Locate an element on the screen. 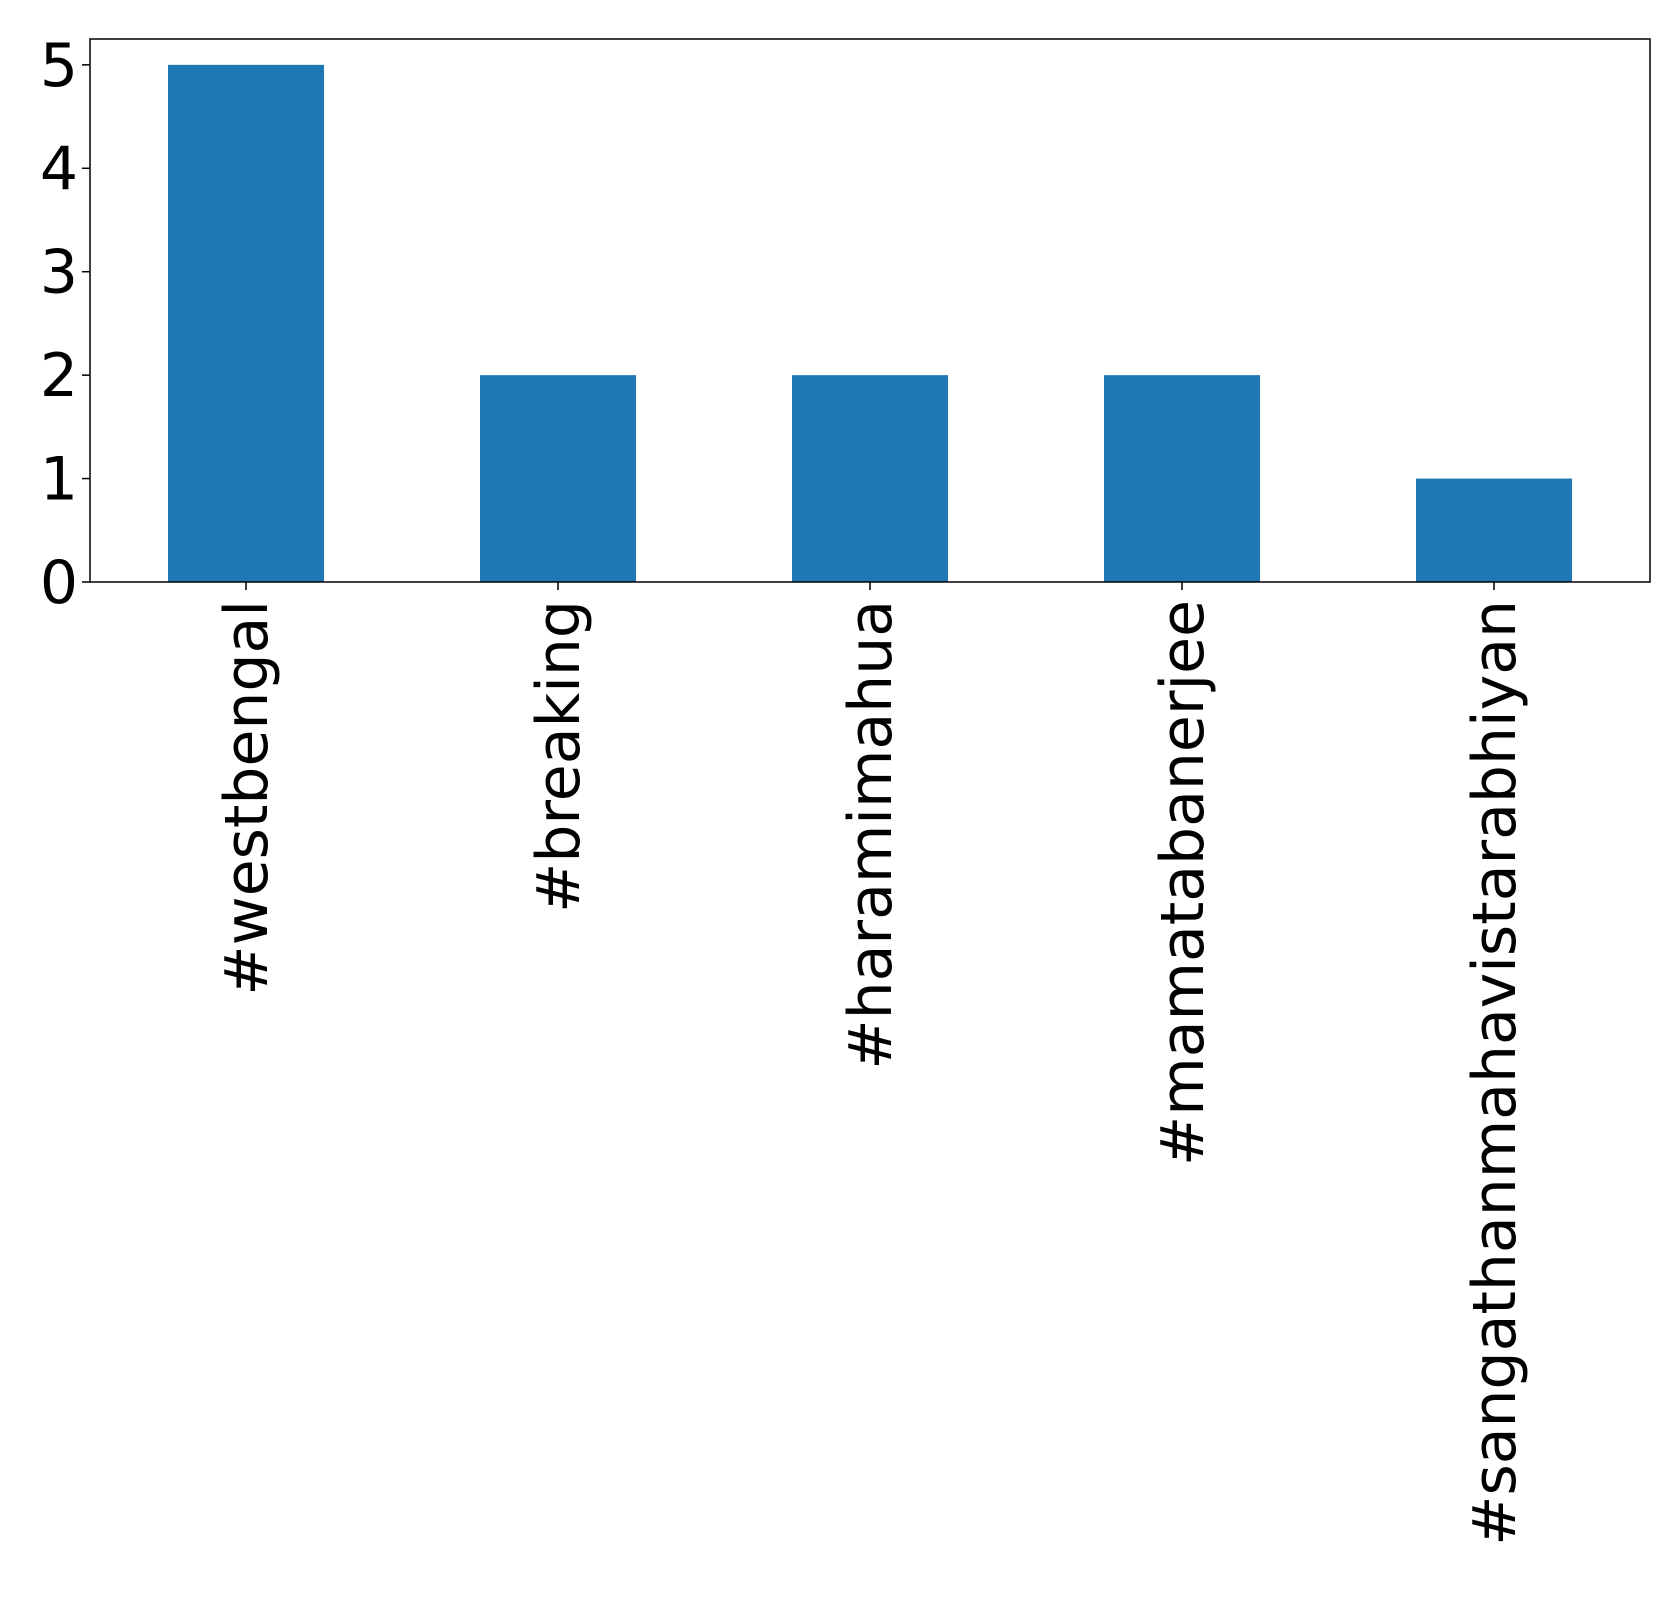 The image size is (1679, 1612). y-tick-label-2: 2 is located at coordinates (59, 376).